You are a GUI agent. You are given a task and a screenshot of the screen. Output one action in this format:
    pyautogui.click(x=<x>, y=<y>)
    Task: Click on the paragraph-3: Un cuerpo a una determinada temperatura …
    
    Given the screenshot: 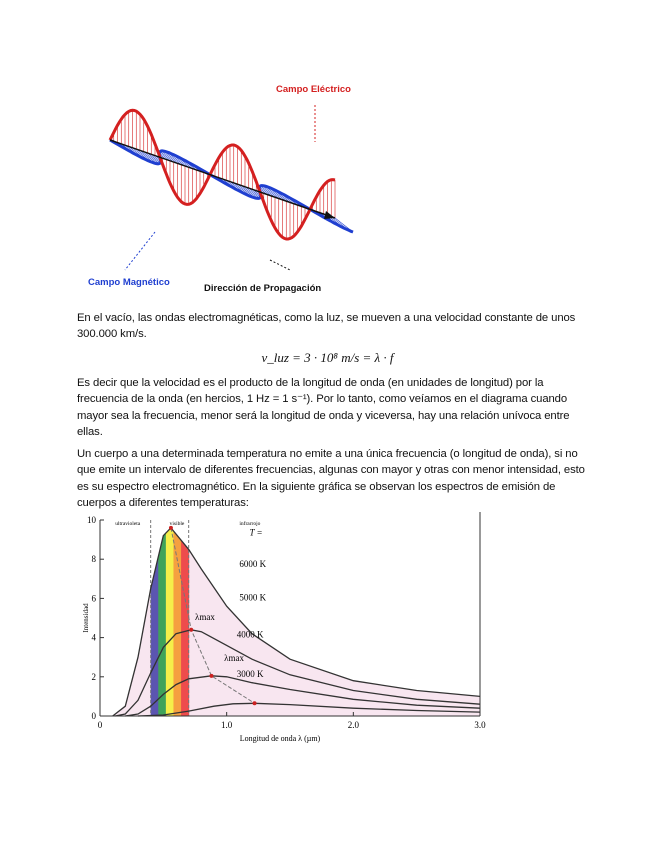 What is the action you would take?
    pyautogui.click(x=331, y=478)
    